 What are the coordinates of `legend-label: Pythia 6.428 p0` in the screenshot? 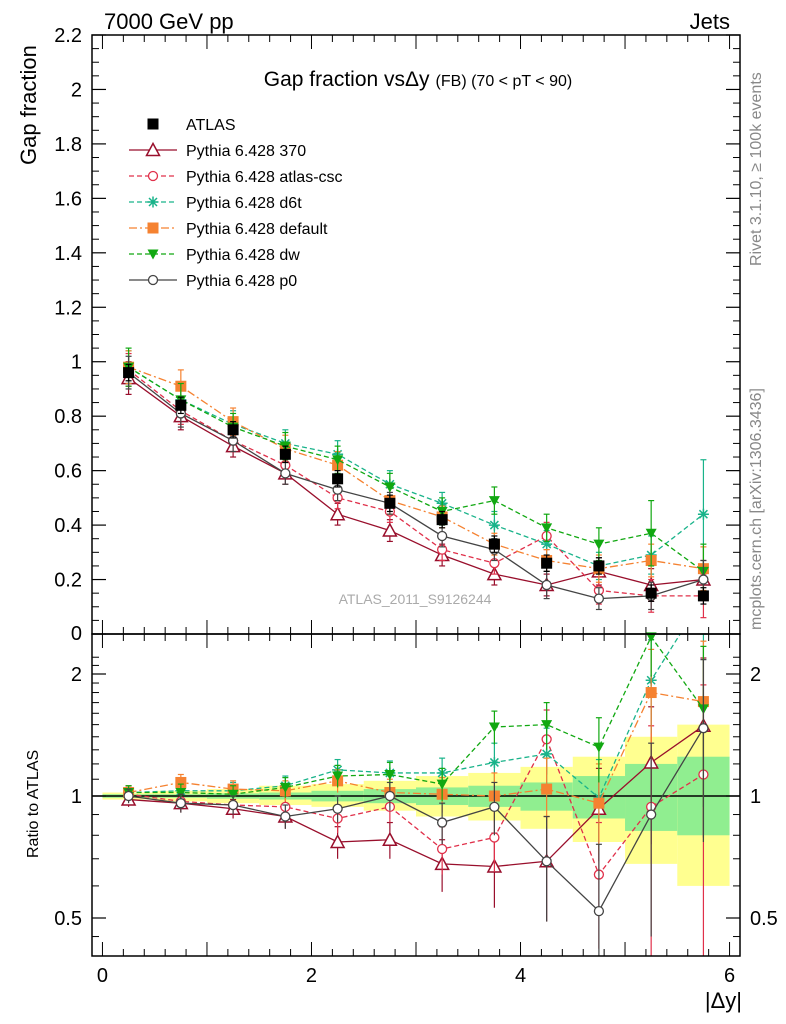 It's located at (241, 281).